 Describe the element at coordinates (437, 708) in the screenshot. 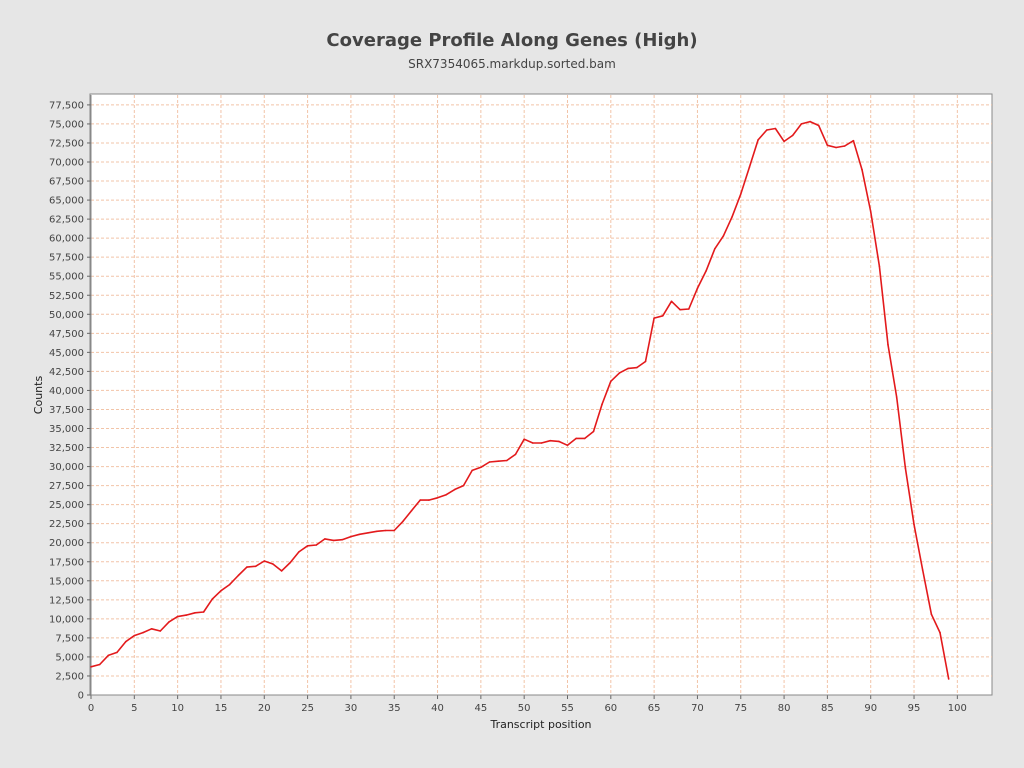

I see `x-tick-label: 40` at that location.